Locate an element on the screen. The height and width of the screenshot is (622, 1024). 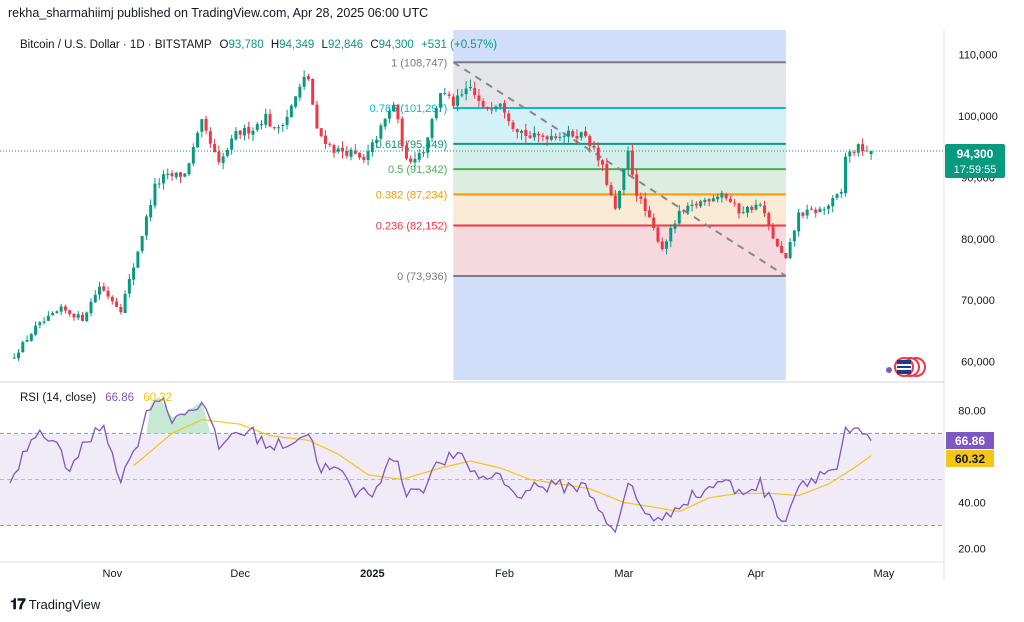
trend-line is located at coordinates (619, 169).